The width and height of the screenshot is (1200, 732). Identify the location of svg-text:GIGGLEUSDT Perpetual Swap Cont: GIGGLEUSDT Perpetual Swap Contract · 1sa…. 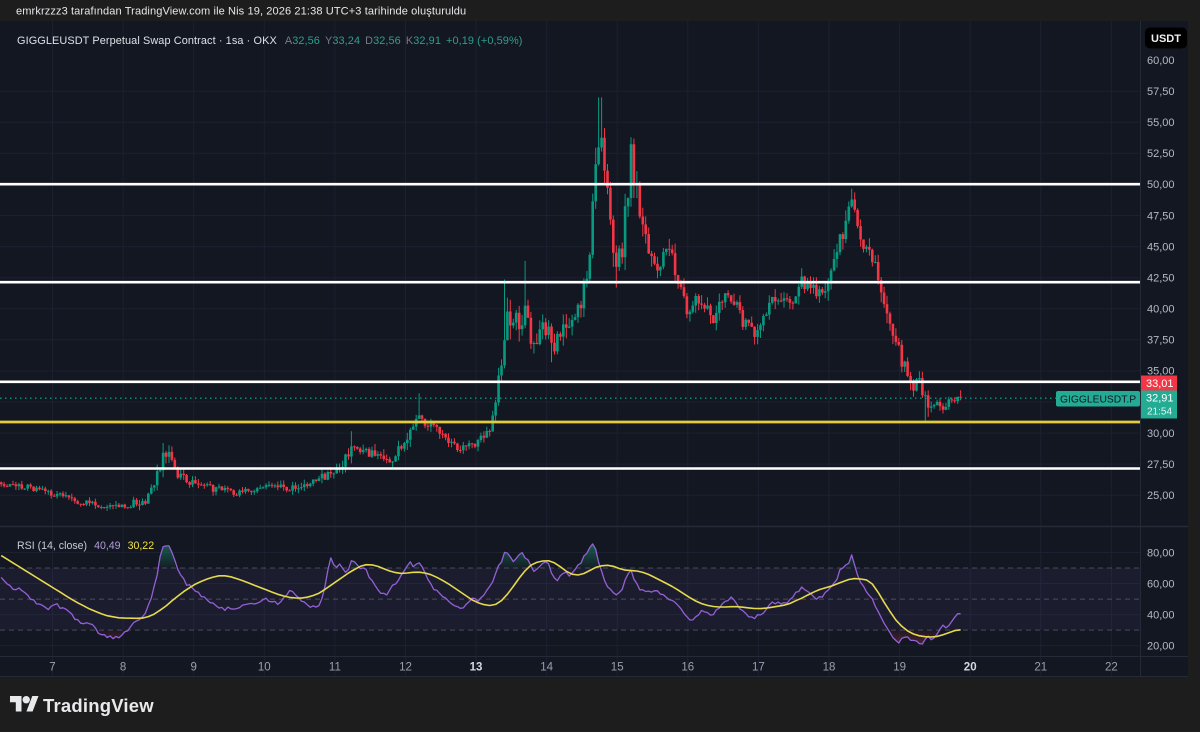
(269, 41).